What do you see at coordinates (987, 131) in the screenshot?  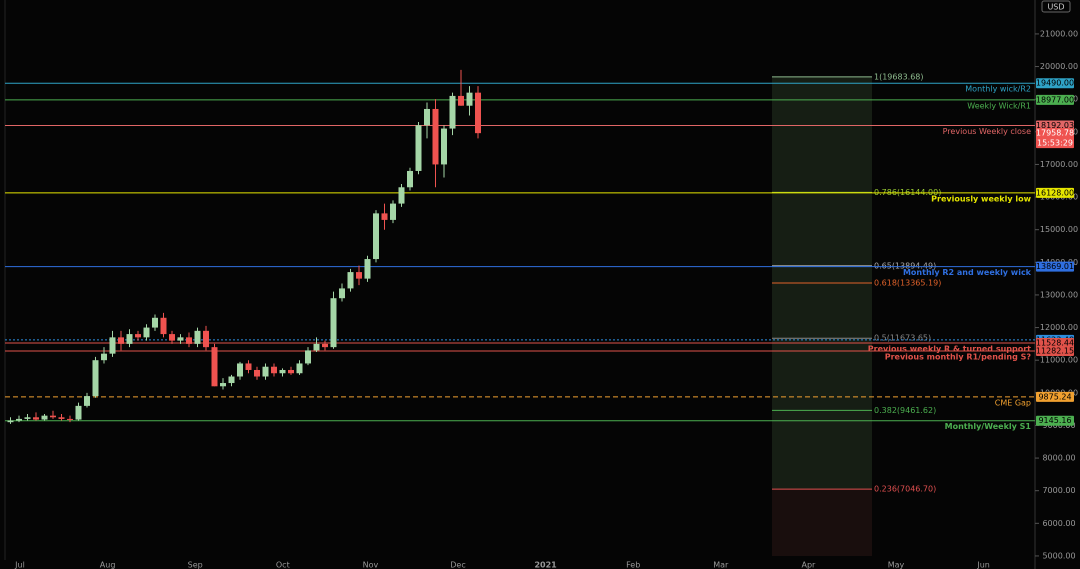 I see `level-label: Previous Weekly close` at bounding box center [987, 131].